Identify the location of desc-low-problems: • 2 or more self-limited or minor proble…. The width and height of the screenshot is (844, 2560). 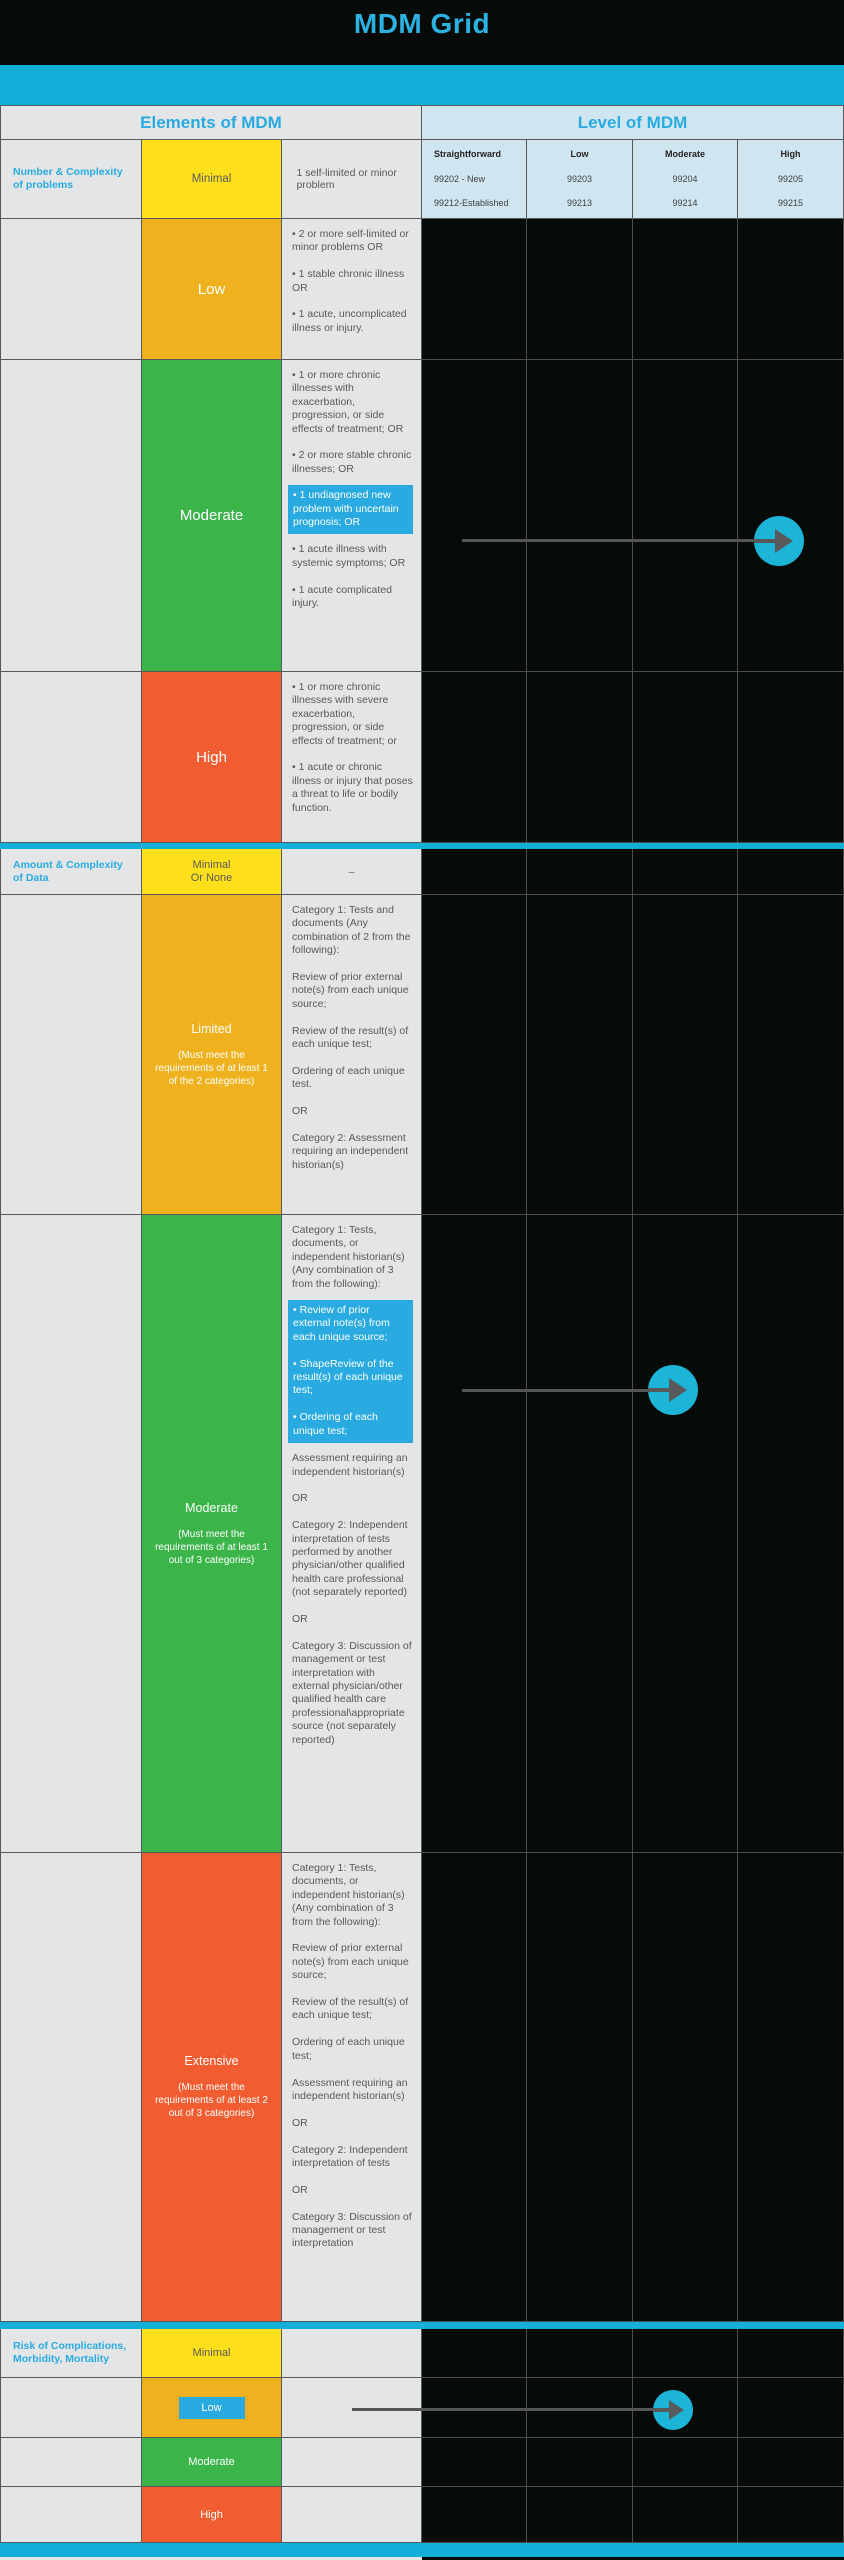
(350, 281).